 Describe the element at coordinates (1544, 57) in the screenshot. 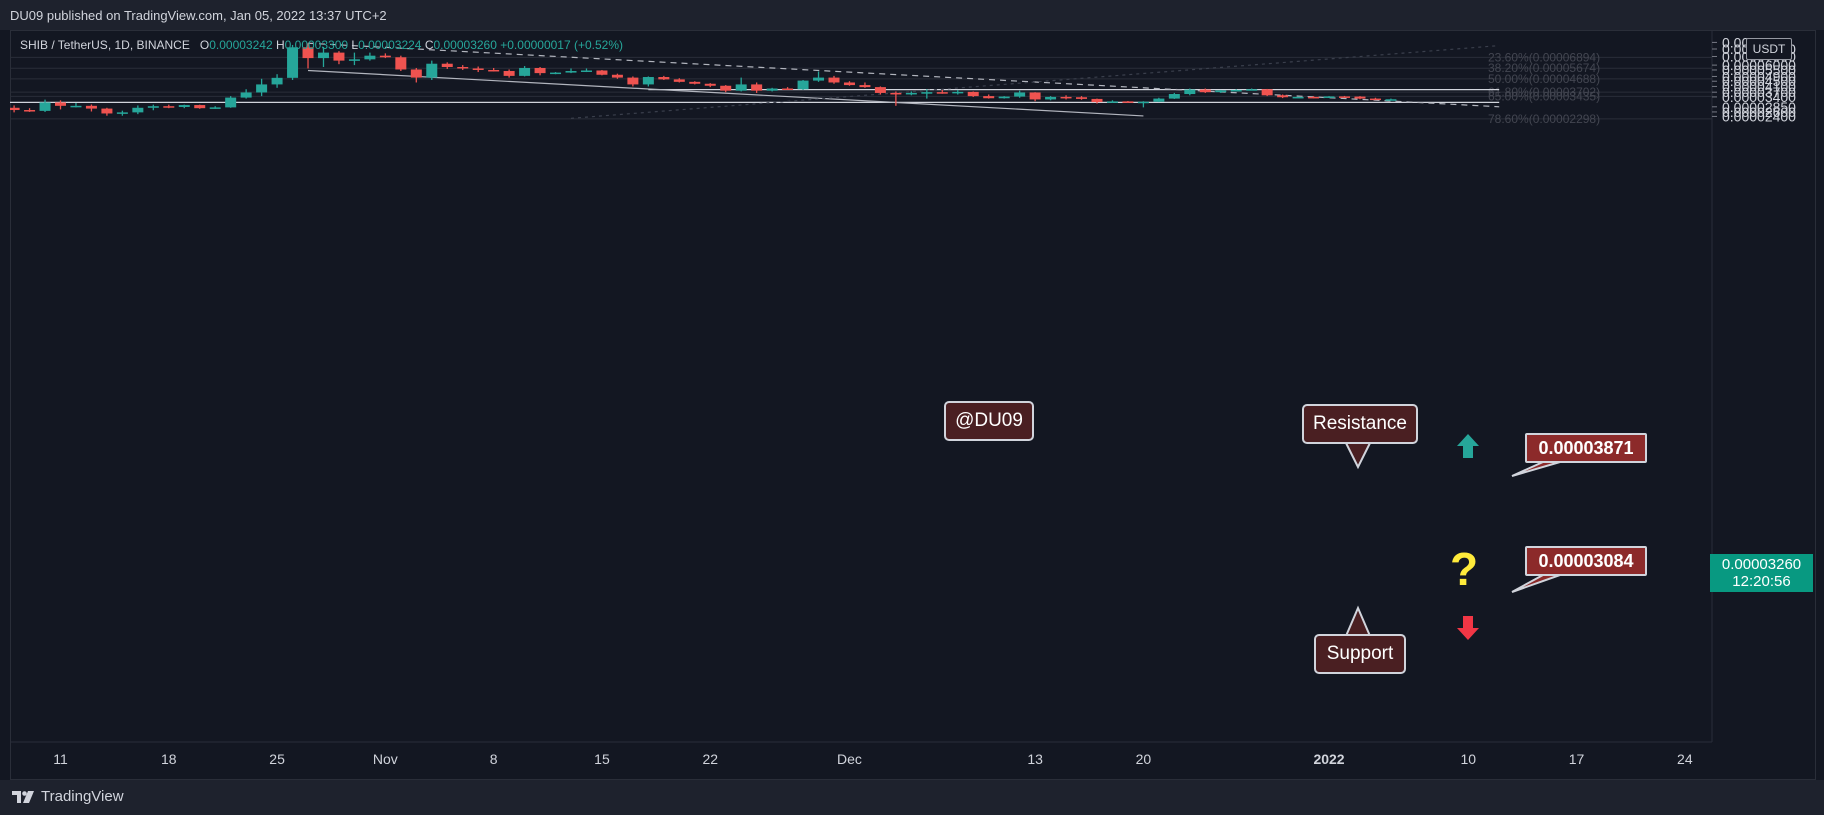

I see `fib-label: 23.60%(0.00006894)` at that location.